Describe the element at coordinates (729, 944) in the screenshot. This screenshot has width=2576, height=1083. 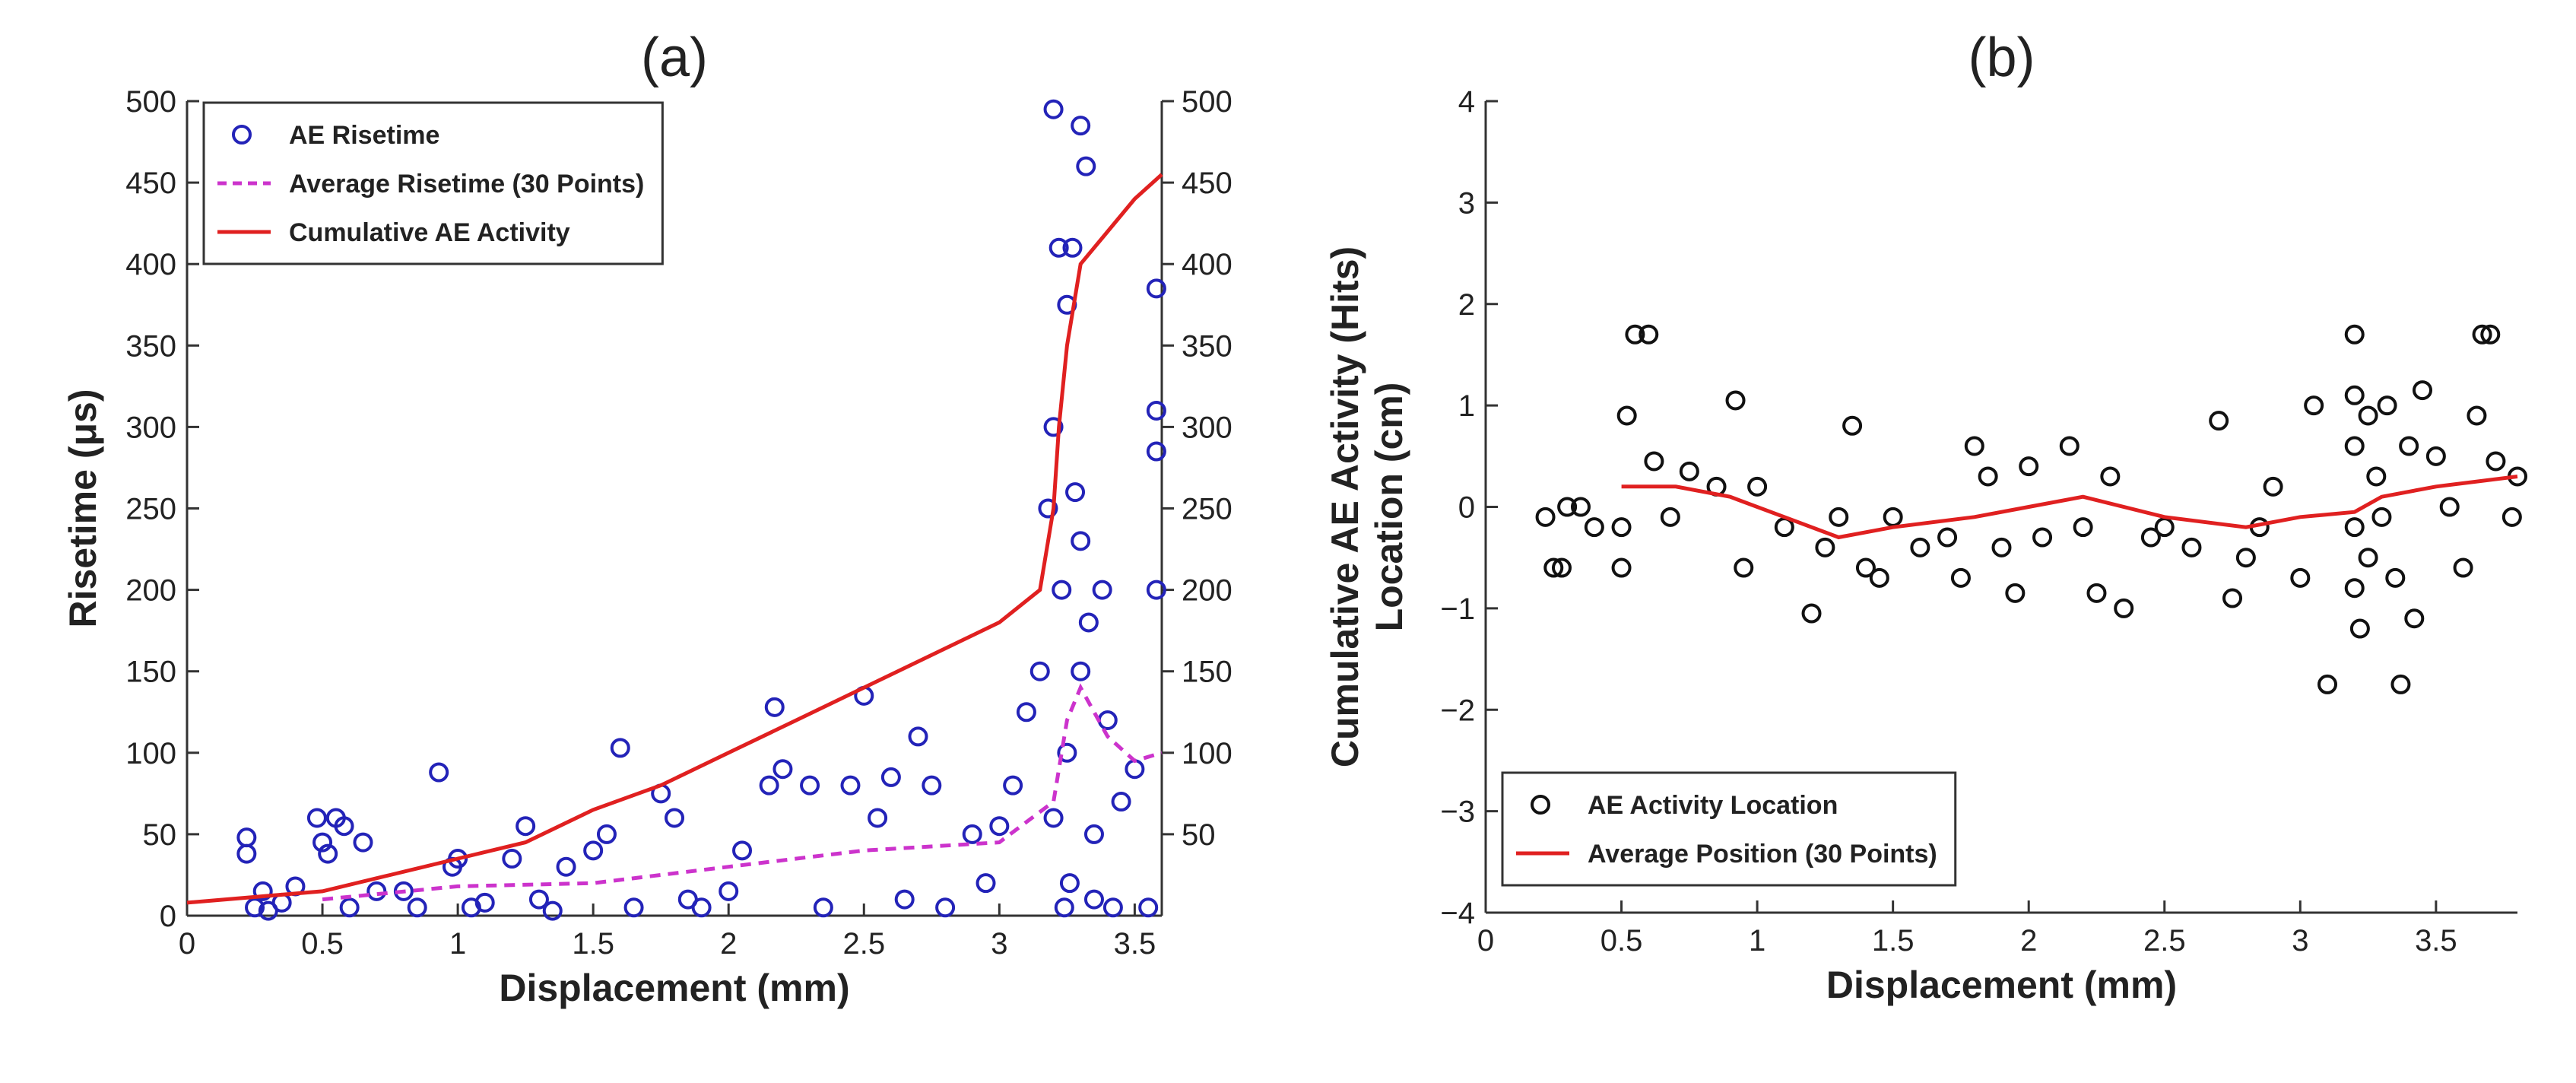
I see `x-tick-label: 2` at that location.